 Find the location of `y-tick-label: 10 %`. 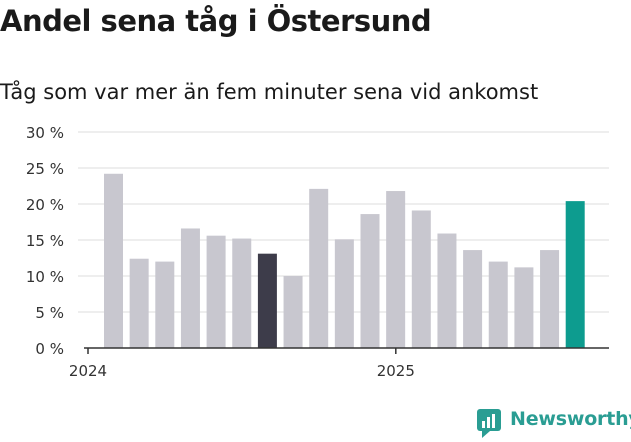

y-tick-label: 10 % is located at coordinates (45, 277).